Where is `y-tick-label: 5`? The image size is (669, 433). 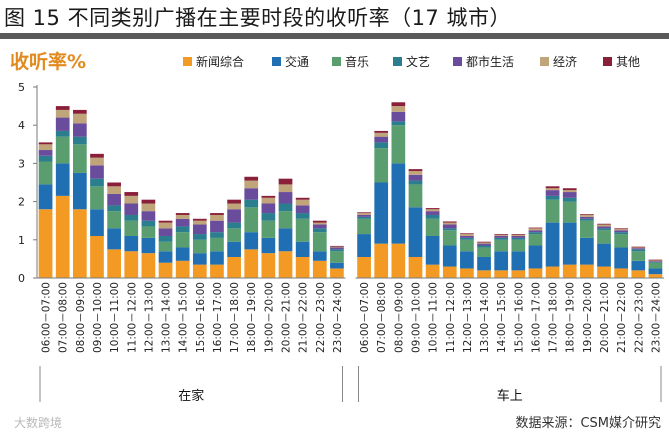 y-tick-label: 5 is located at coordinates (21, 87).